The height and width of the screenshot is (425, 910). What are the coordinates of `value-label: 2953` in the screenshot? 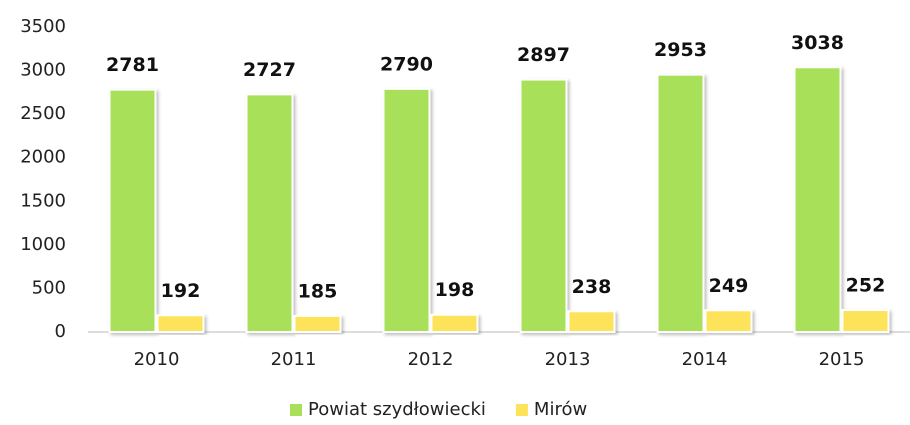 It's located at (680, 50).